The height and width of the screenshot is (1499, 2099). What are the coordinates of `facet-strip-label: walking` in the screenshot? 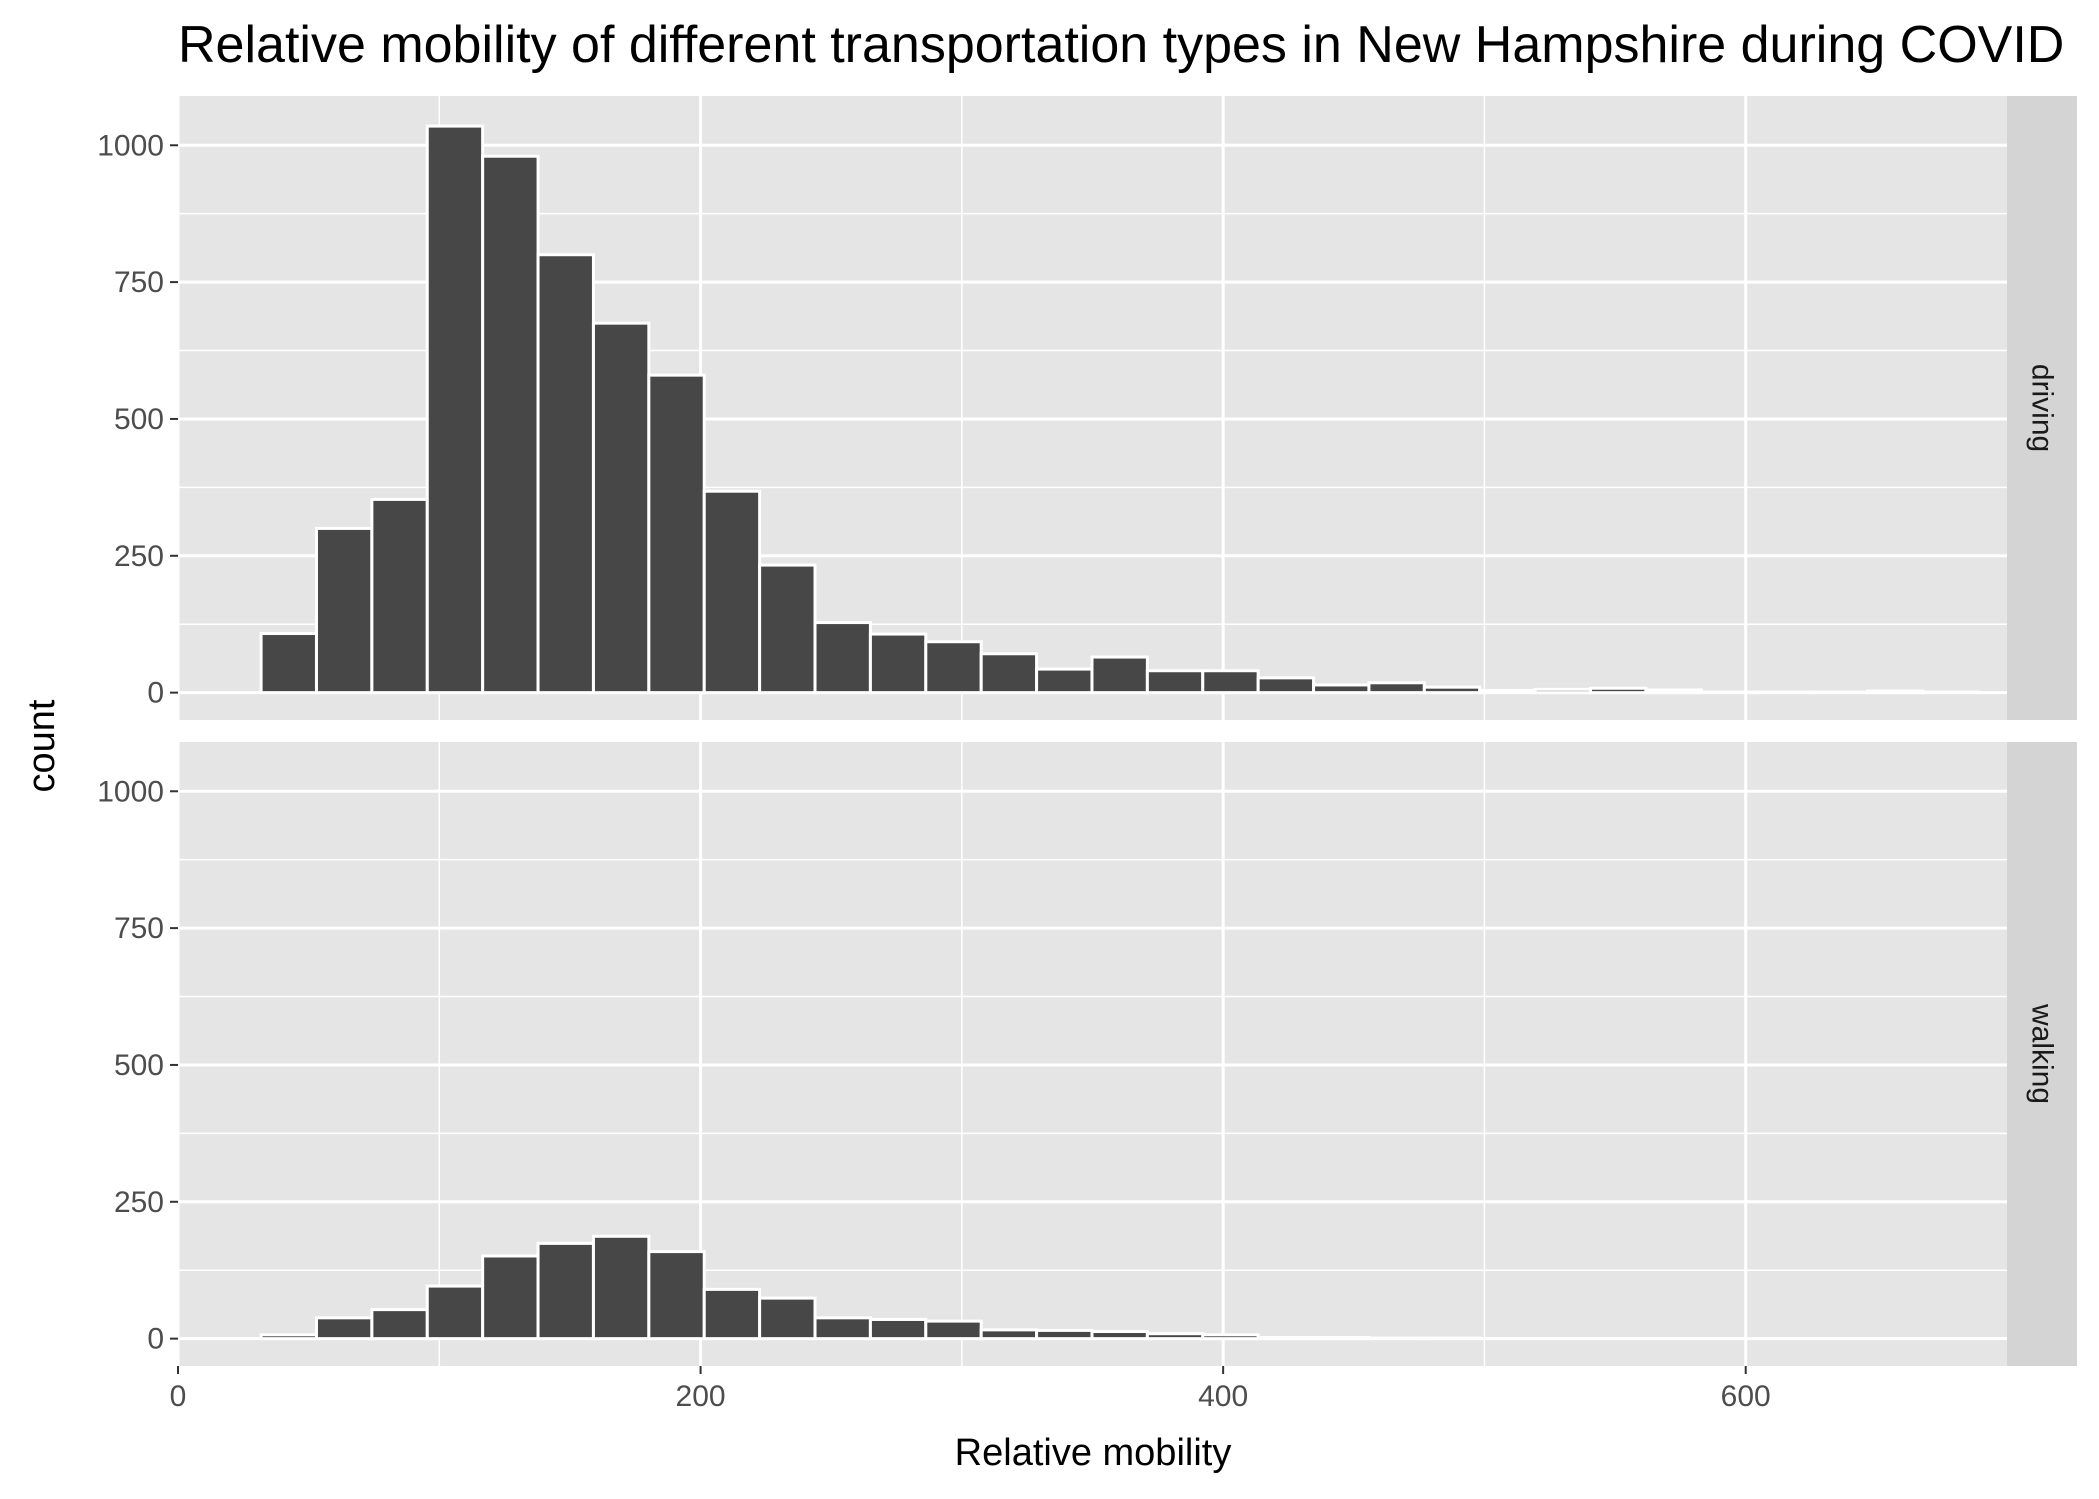 It's located at (2042, 1053).